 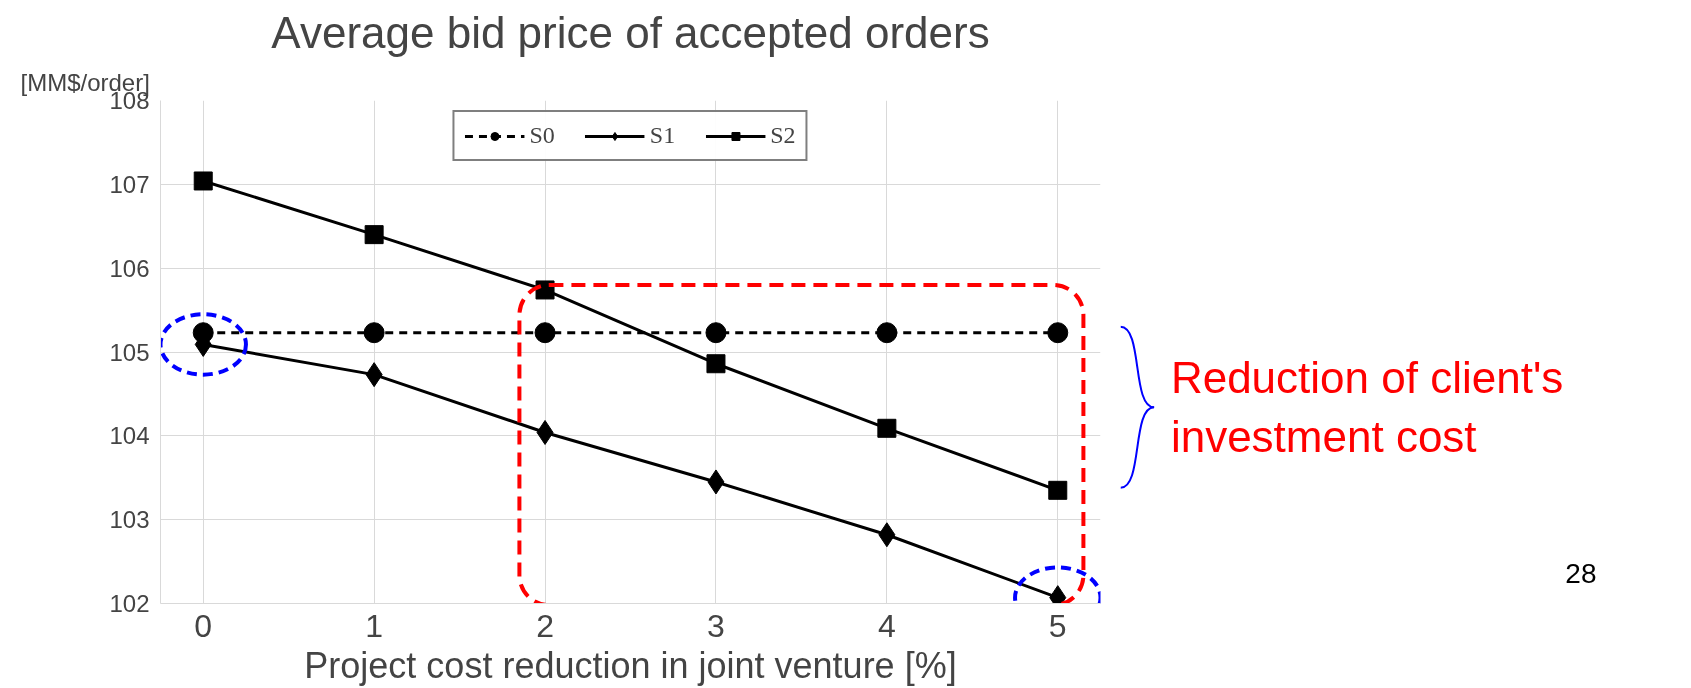 What do you see at coordinates (129, 603) in the screenshot?
I see `y-tick-label: 102` at bounding box center [129, 603].